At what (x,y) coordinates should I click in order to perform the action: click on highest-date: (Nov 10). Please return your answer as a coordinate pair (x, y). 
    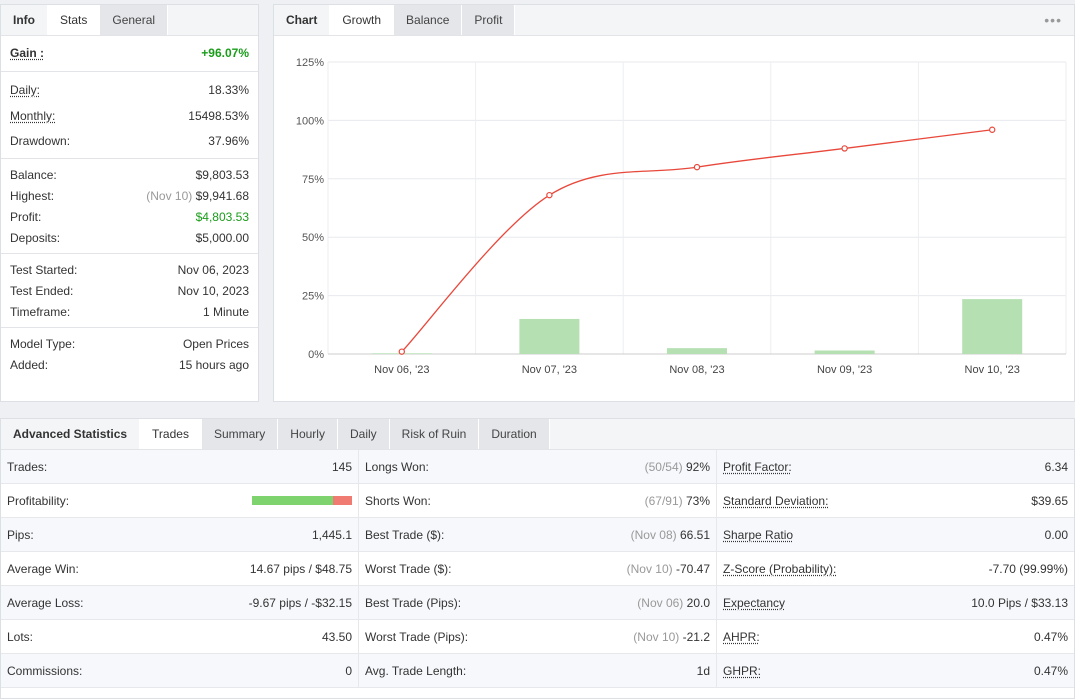
    Looking at the image, I should click on (169, 195).